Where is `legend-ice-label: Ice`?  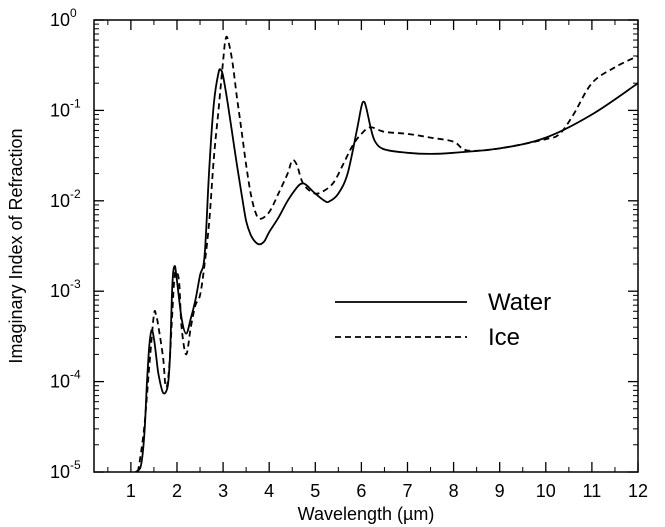
legend-ice-label: Ice is located at coordinates (504, 337).